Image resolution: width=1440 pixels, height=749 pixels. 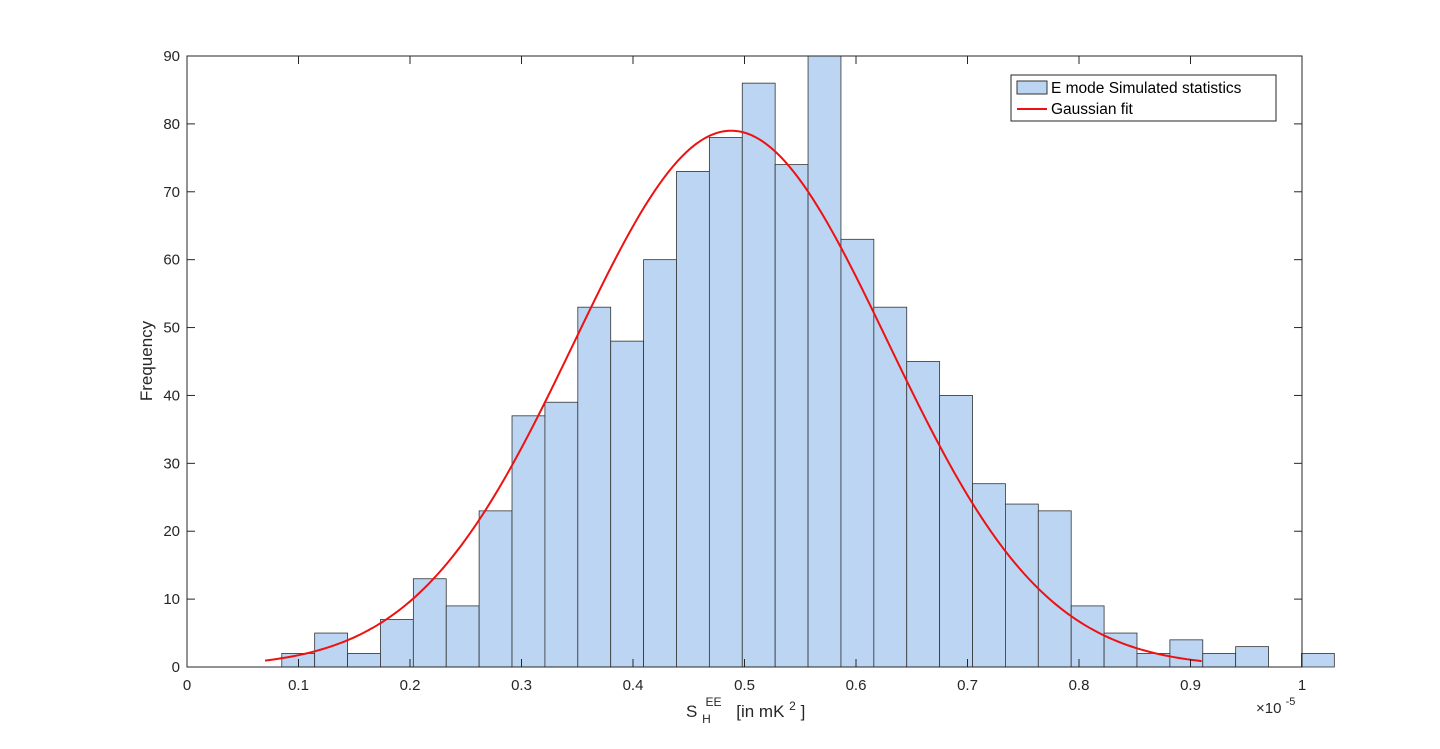 What do you see at coordinates (146, 360) in the screenshot?
I see `y-axis-label: Frequency` at bounding box center [146, 360].